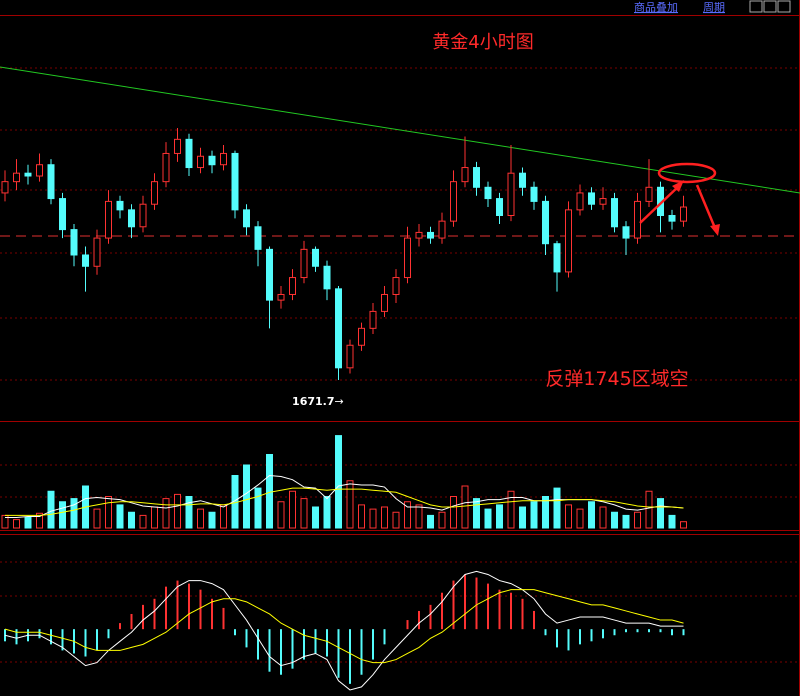 The image size is (800, 696). I want to click on toolbar: 商品叠加 周期, so click(712, 7).